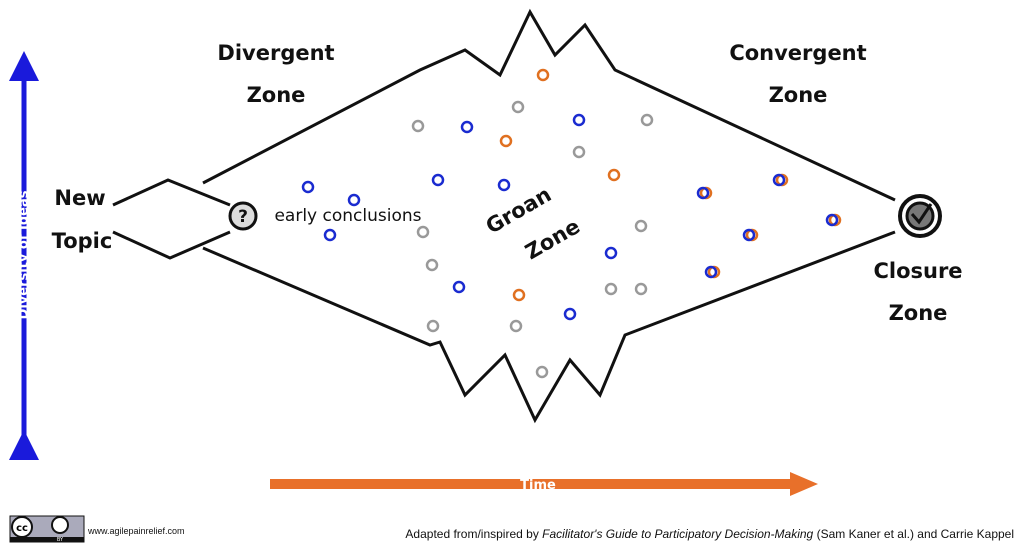  I want to click on by-text: BY, so click(60, 540).